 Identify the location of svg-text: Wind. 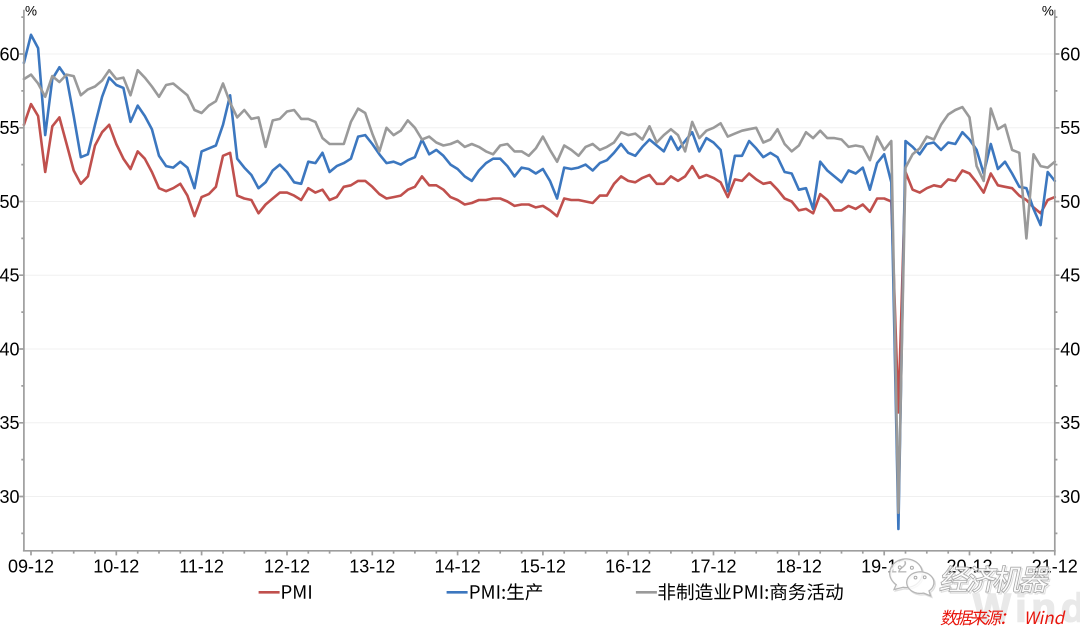
(1026, 606).